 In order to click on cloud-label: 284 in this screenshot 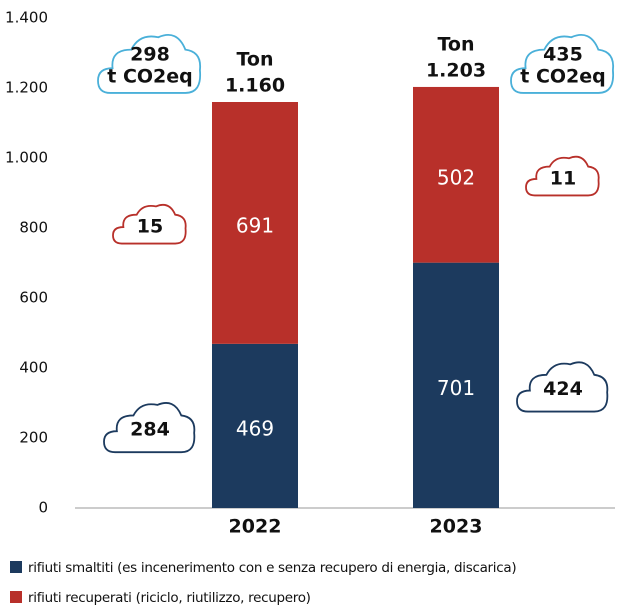, I will do `click(150, 429)`.